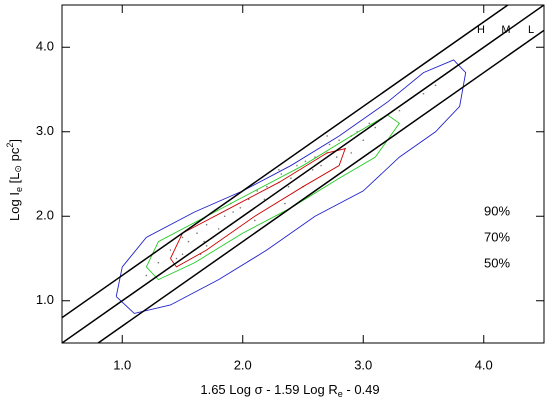 The width and height of the screenshot is (545, 403). Describe the element at coordinates (505, 30) in the screenshot. I see `line-label: M` at that location.